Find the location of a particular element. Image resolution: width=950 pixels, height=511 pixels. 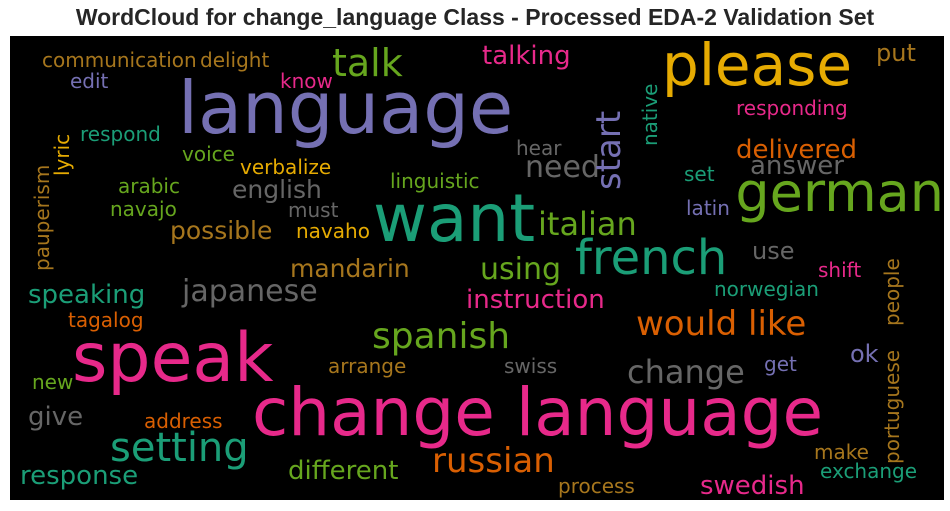

word-setting: setting is located at coordinates (179, 448).